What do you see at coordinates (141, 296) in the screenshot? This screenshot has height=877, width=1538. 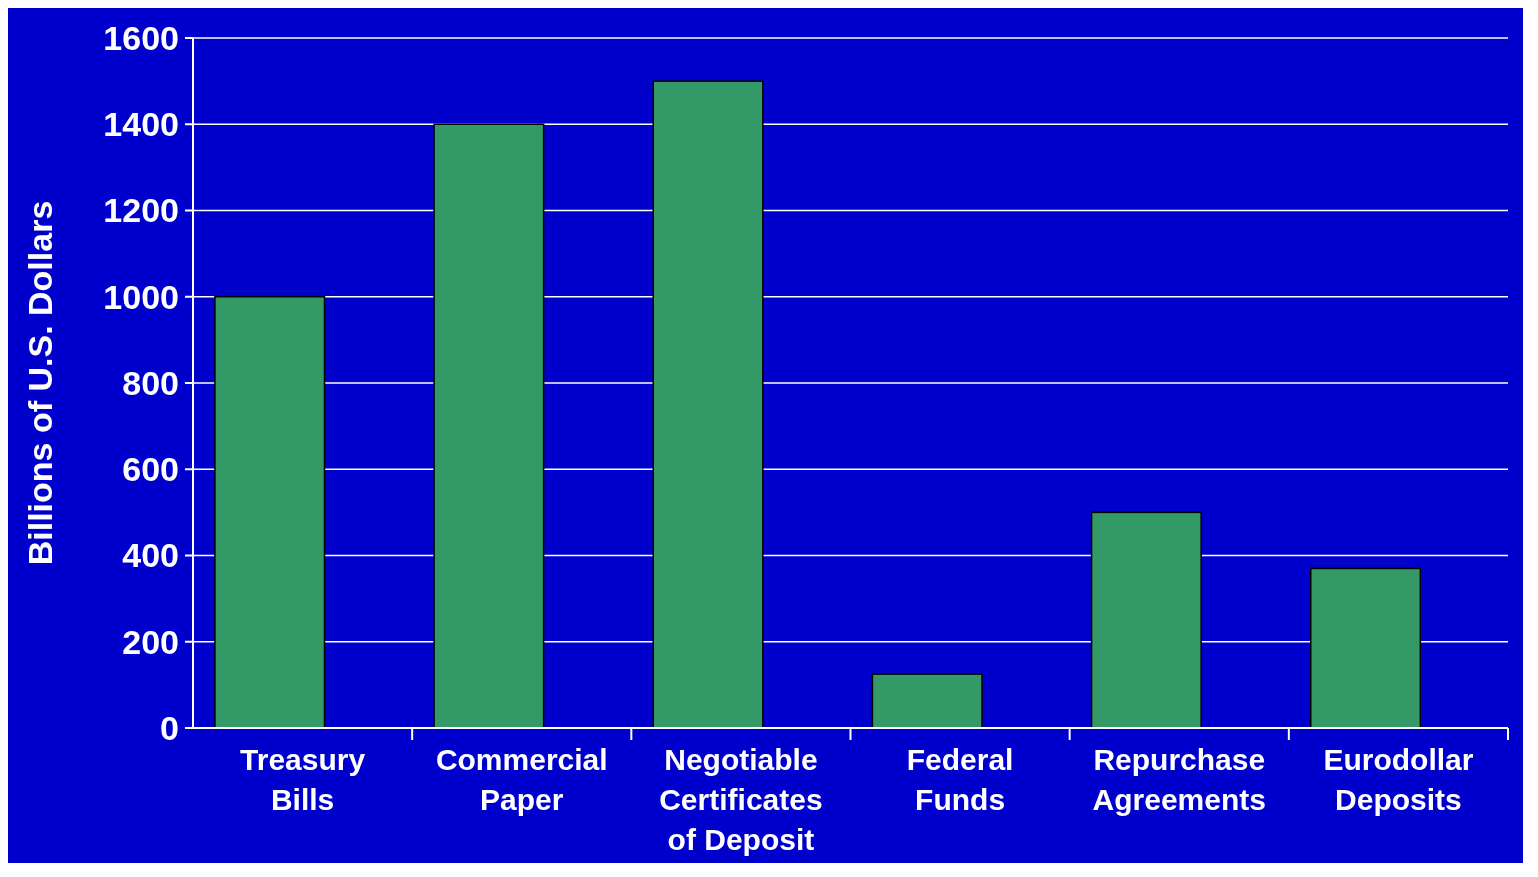 I see `y-tick-label: 1000` at bounding box center [141, 296].